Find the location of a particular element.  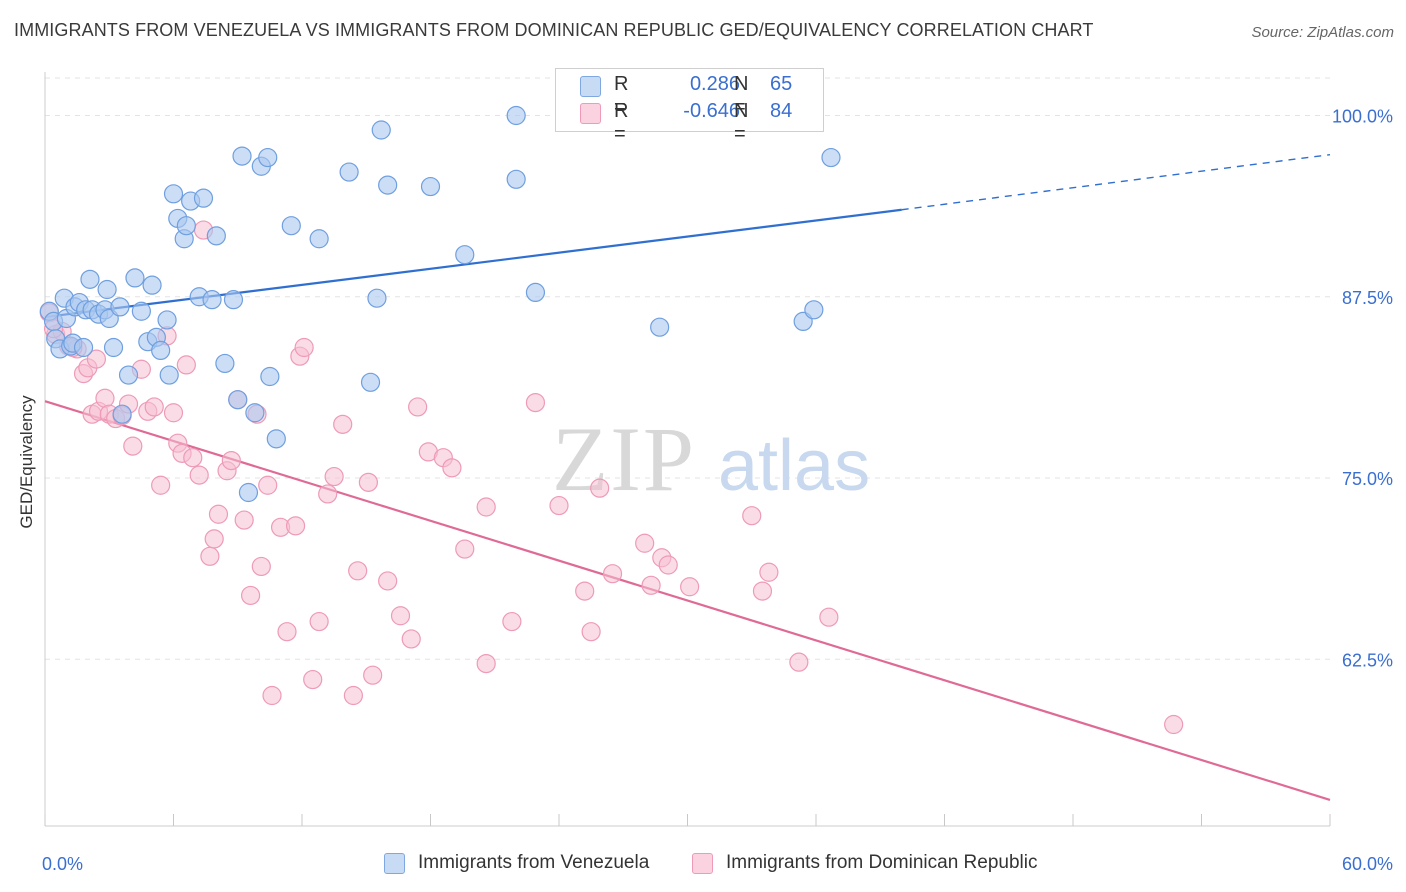

y-tick-label: 75.0% is located at coordinates (1367, 479).